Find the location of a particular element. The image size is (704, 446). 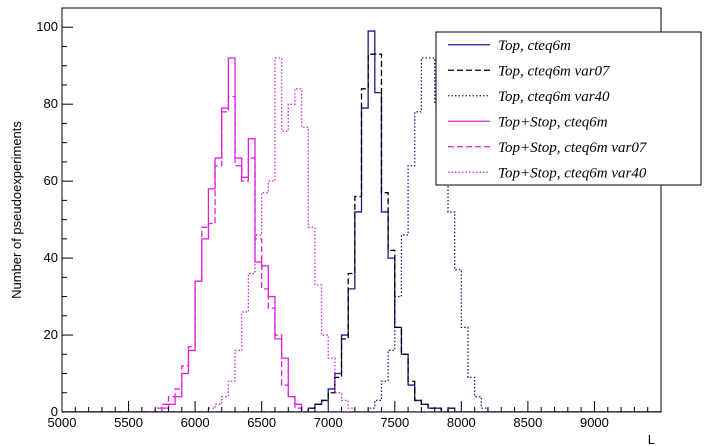

legend-box is located at coordinates (568, 108).